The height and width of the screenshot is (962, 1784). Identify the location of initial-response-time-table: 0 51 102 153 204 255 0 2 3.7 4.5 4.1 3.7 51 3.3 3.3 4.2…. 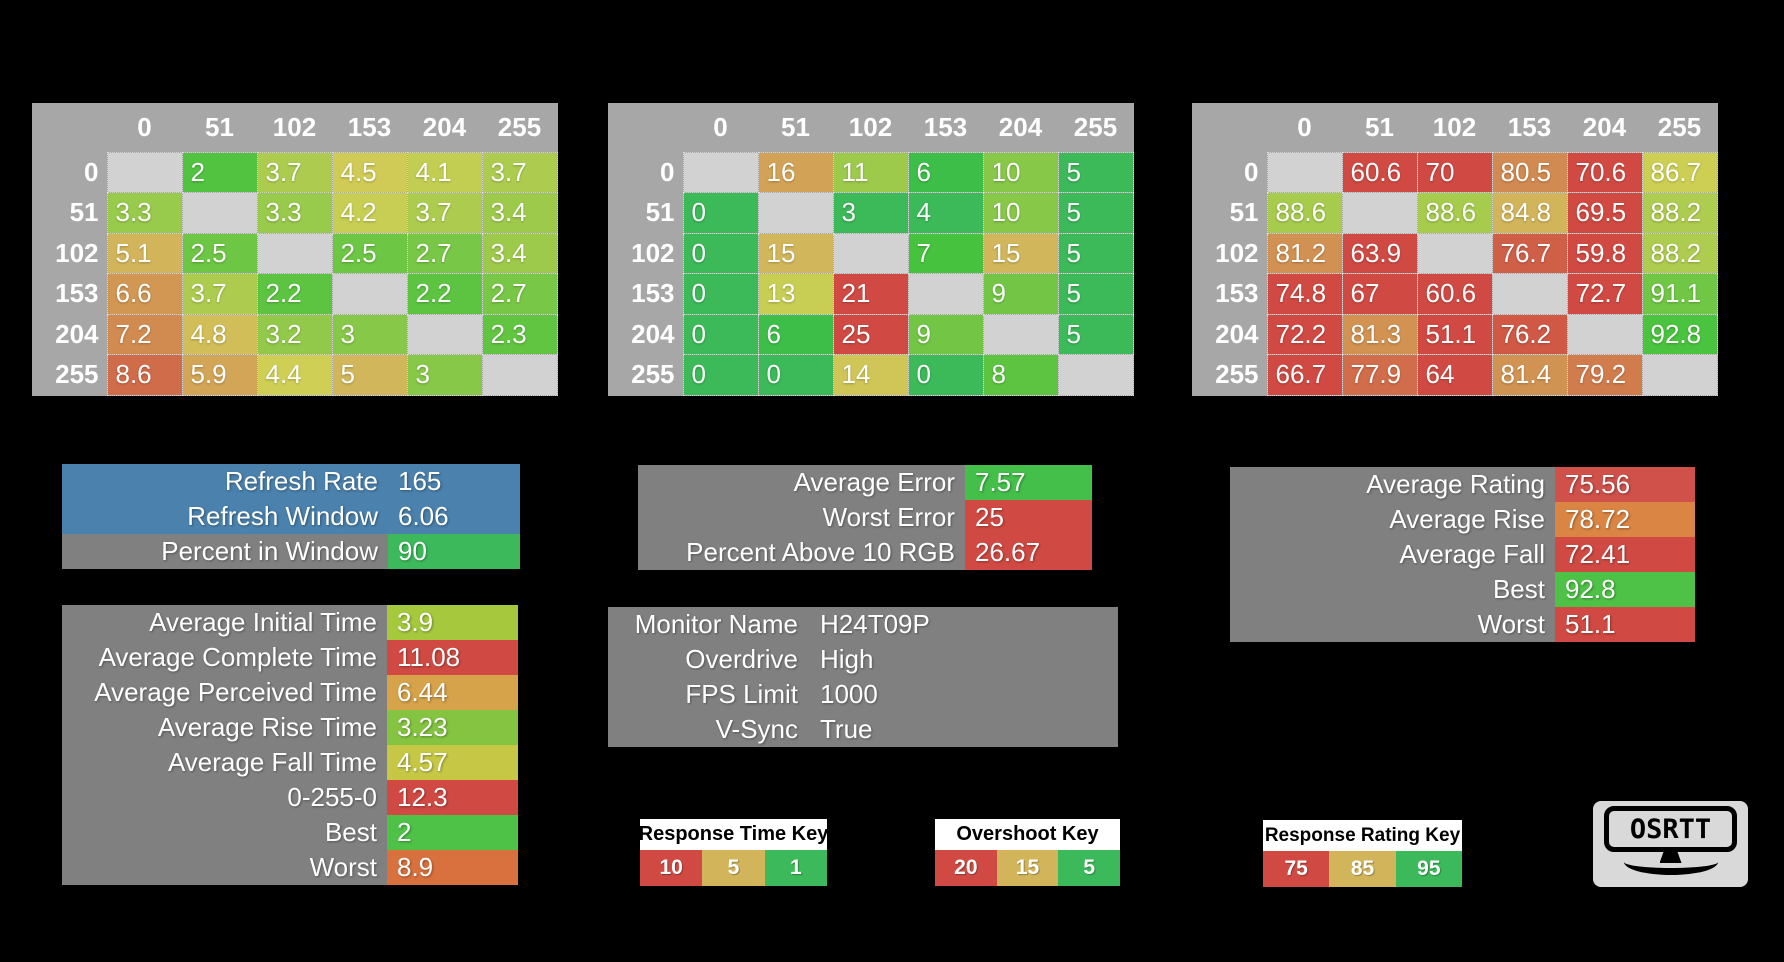
(295, 249).